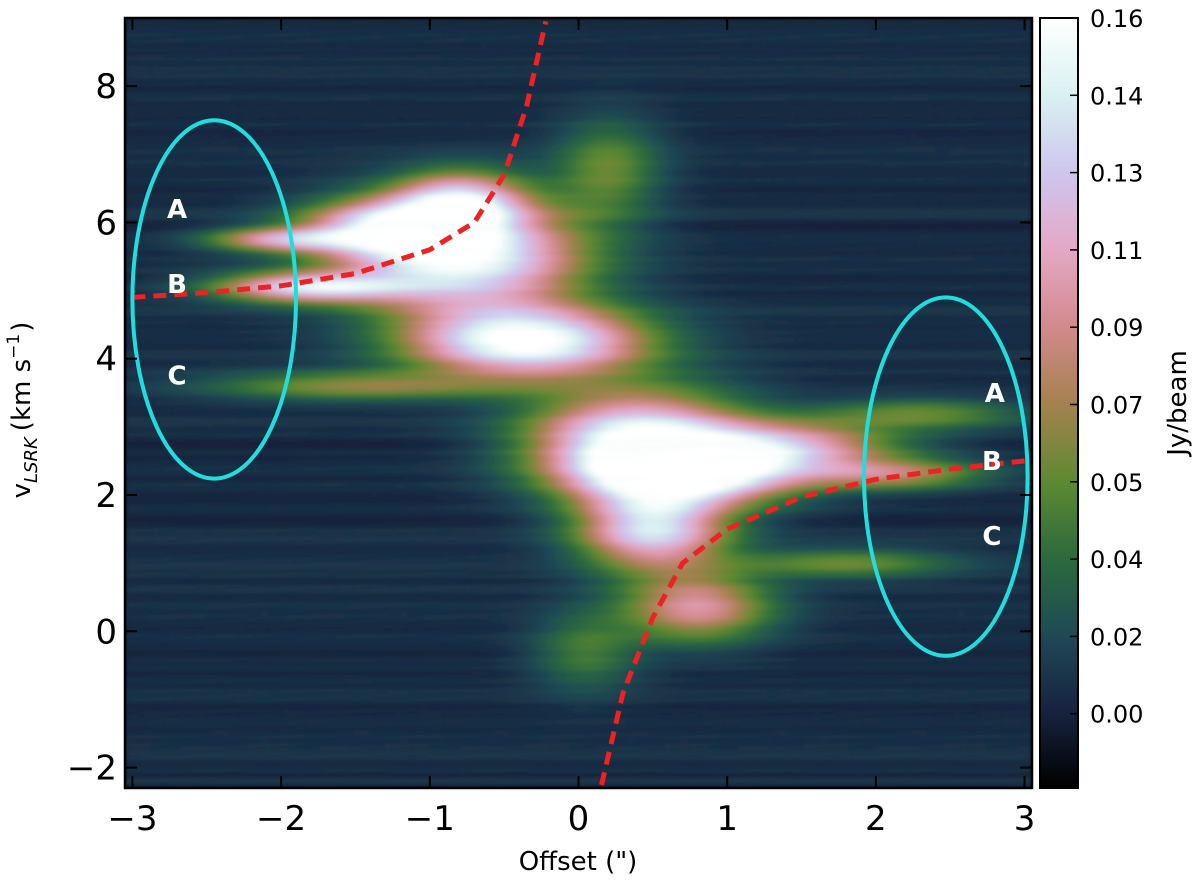 The height and width of the screenshot is (886, 1200). I want to click on y-tick-label: 4, so click(106, 360).